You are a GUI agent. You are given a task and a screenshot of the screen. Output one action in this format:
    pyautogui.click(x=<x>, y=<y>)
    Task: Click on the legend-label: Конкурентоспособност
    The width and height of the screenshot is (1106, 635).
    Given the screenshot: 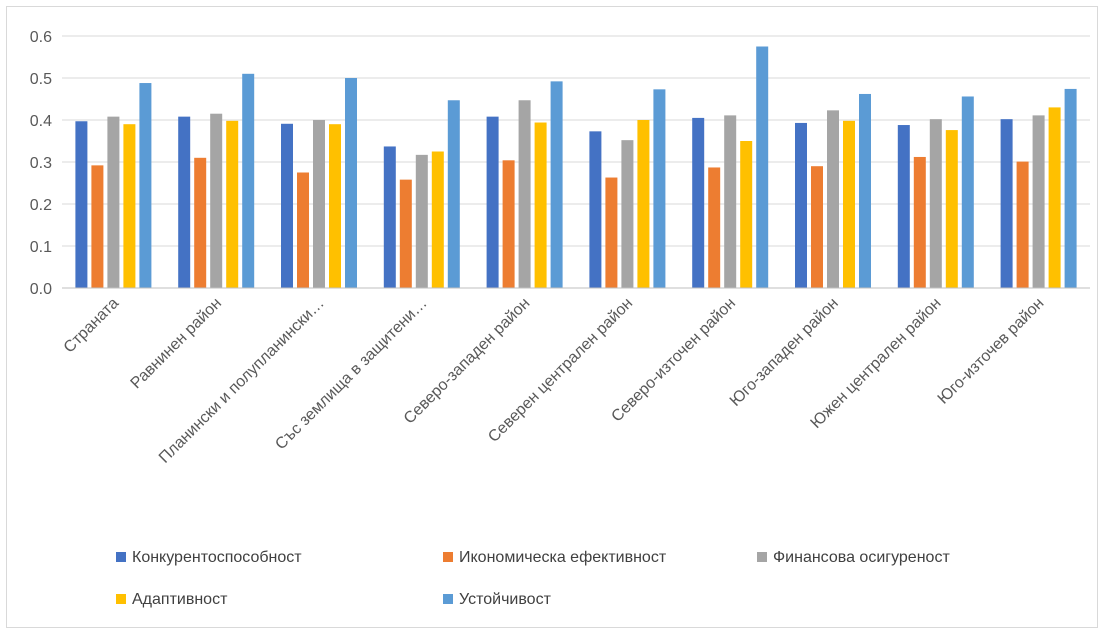 What is the action you would take?
    pyautogui.click(x=217, y=557)
    